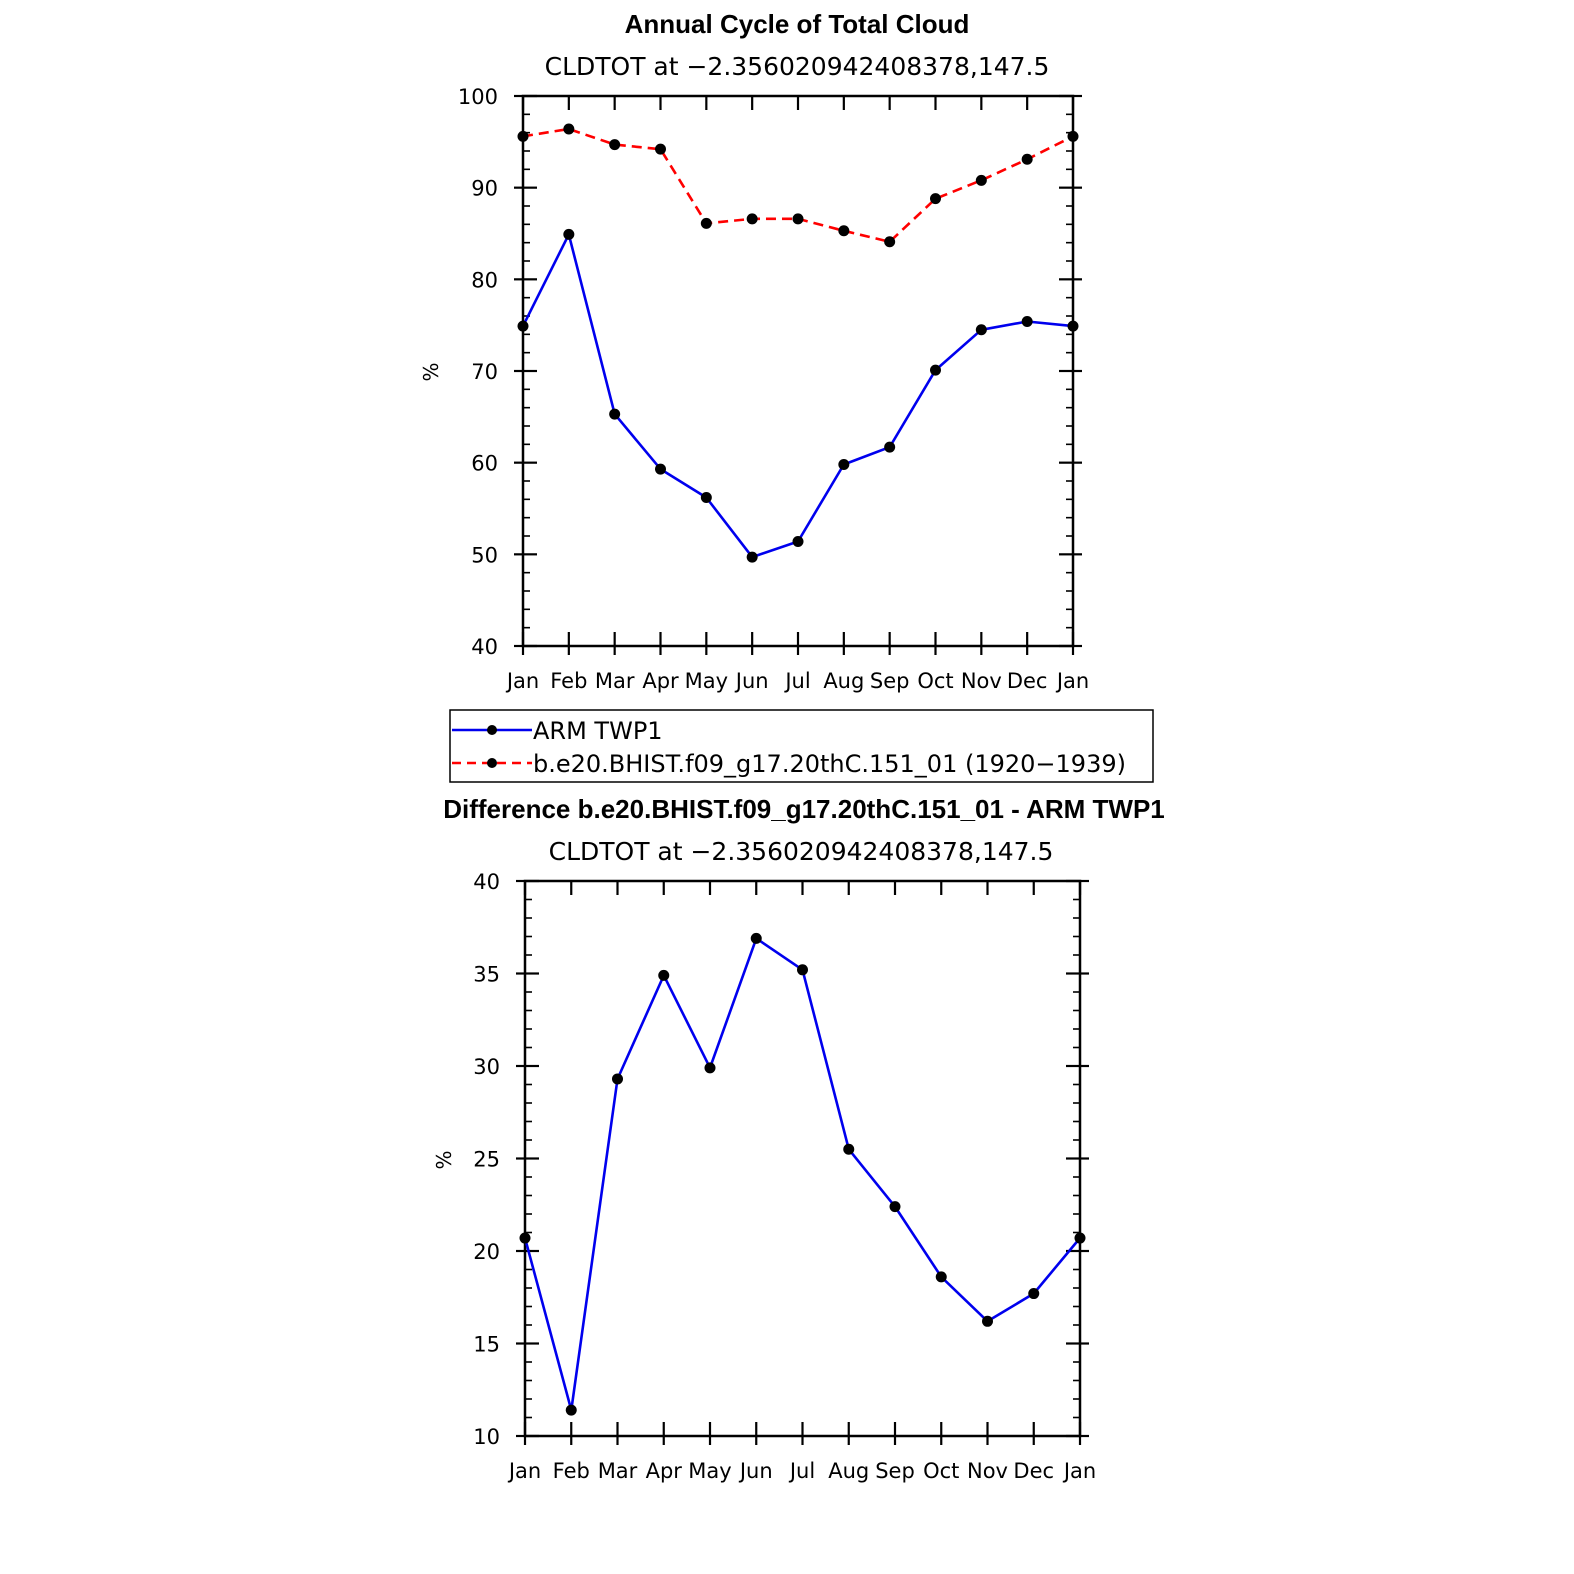  Describe the element at coordinates (486, 1067) in the screenshot. I see `y-tick-label: 30` at that location.